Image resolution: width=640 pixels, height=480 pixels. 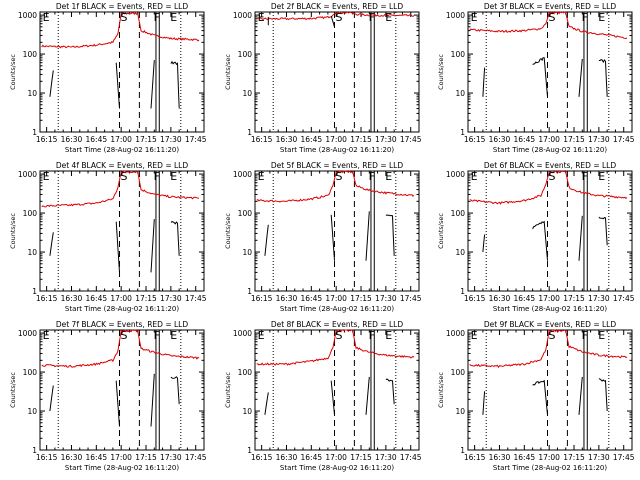 What do you see at coordinates (287, 139) in the screenshot?
I see `x-tick-label: 16:30` at bounding box center [287, 139].